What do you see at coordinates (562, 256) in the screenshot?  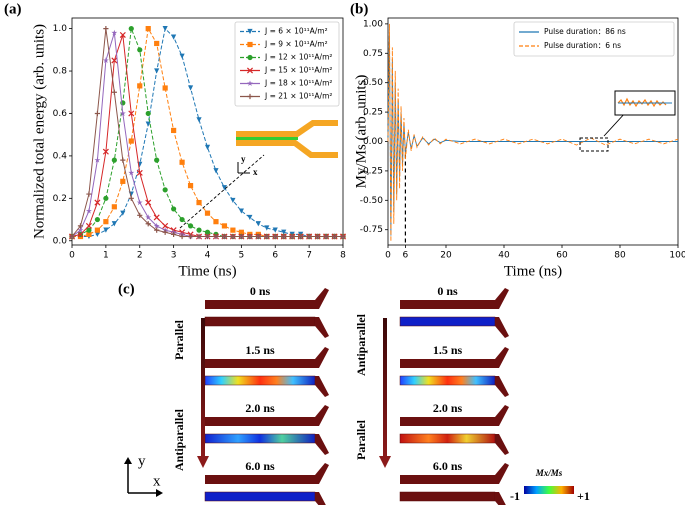 I see `x-tick-label: 60` at bounding box center [562, 256].